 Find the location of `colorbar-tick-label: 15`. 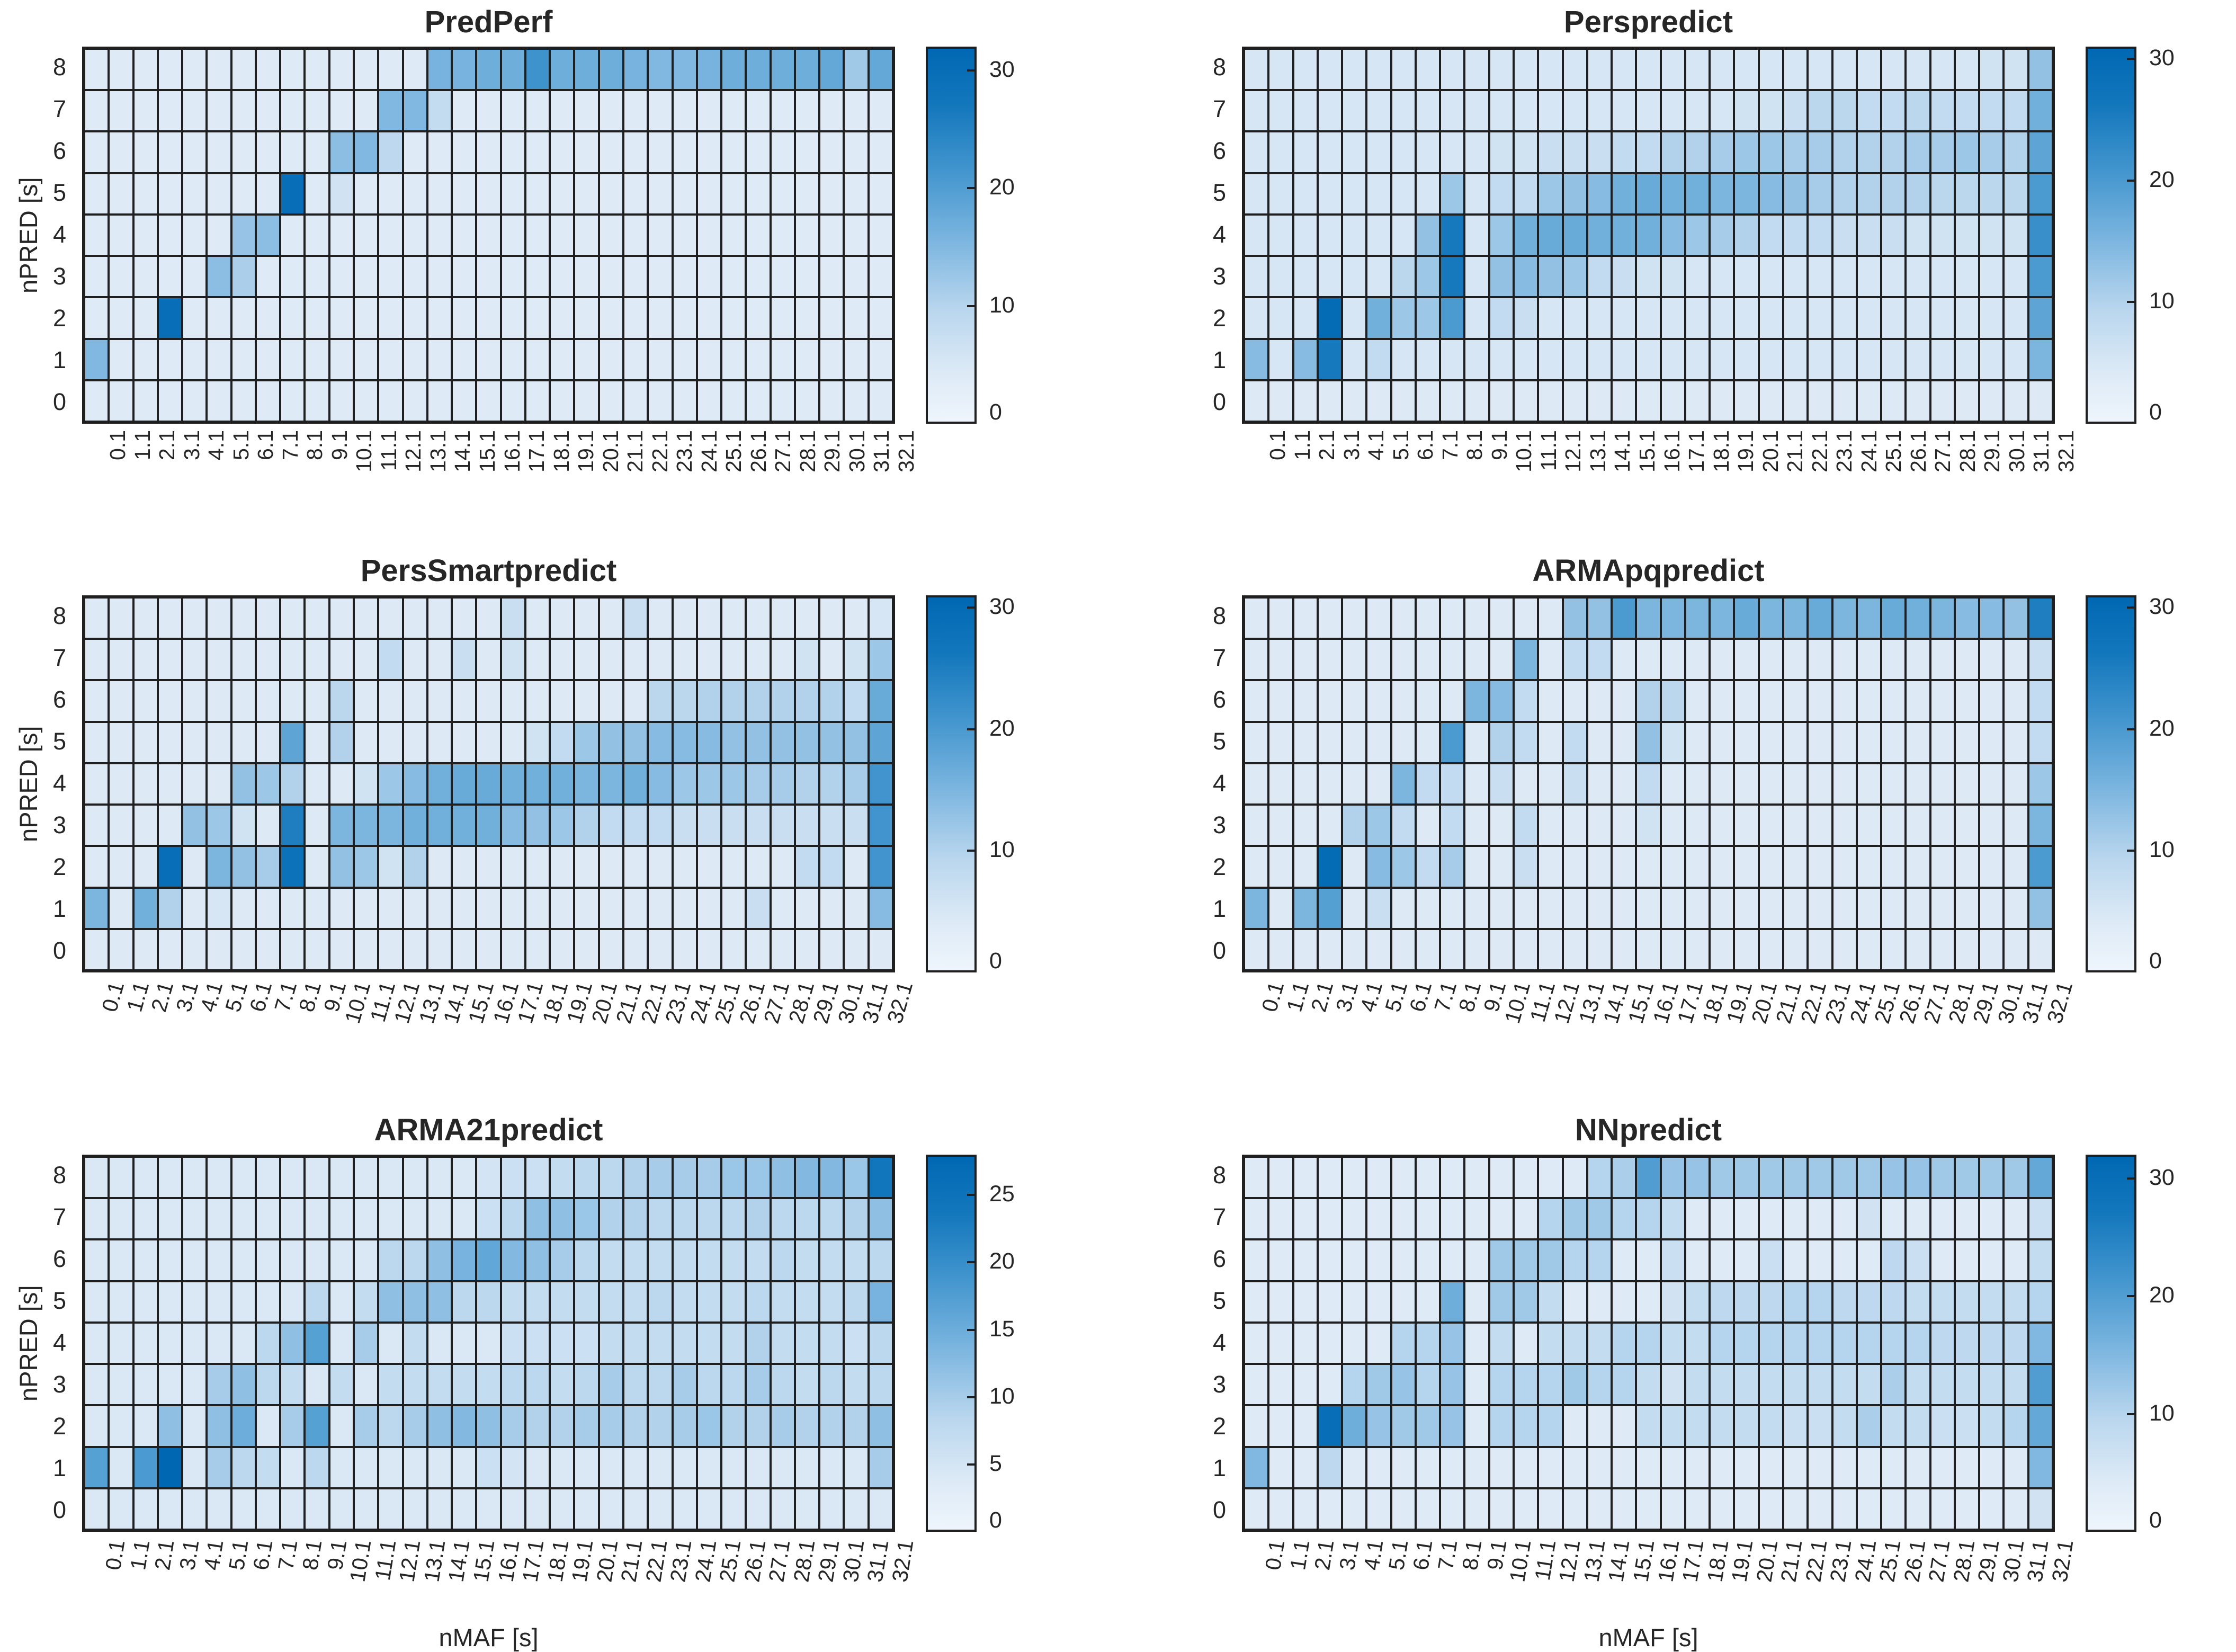

colorbar-tick-label: 15 is located at coordinates (1002, 1329).